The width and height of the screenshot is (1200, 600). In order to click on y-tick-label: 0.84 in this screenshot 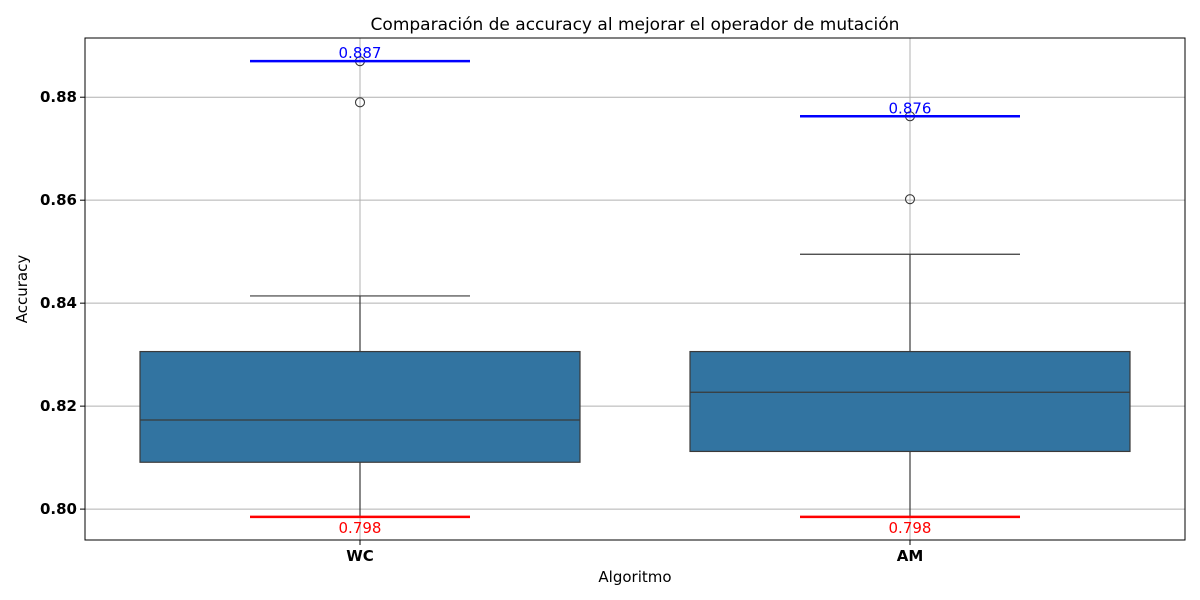, I will do `click(58, 303)`.